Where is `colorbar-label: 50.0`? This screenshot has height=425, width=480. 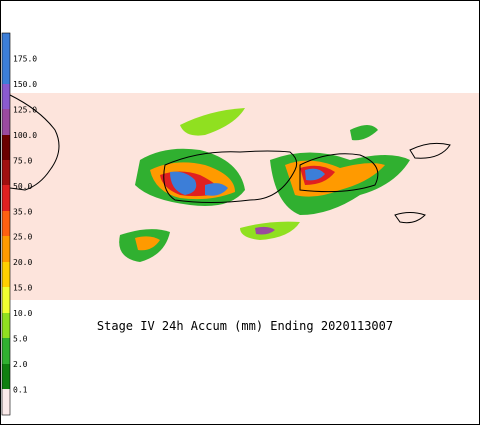 colorbar-label: 50.0 is located at coordinates (22, 186).